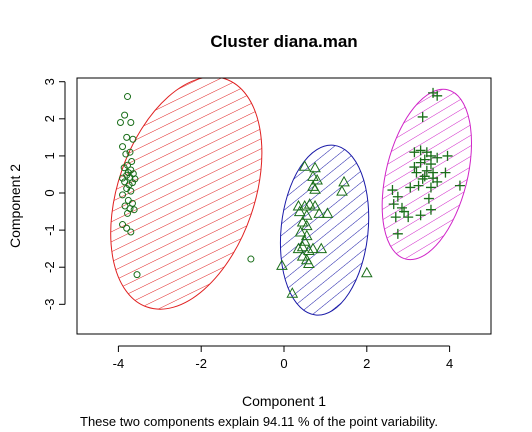  What do you see at coordinates (49, 118) in the screenshot?
I see `y-tick-label: 2` at bounding box center [49, 118].